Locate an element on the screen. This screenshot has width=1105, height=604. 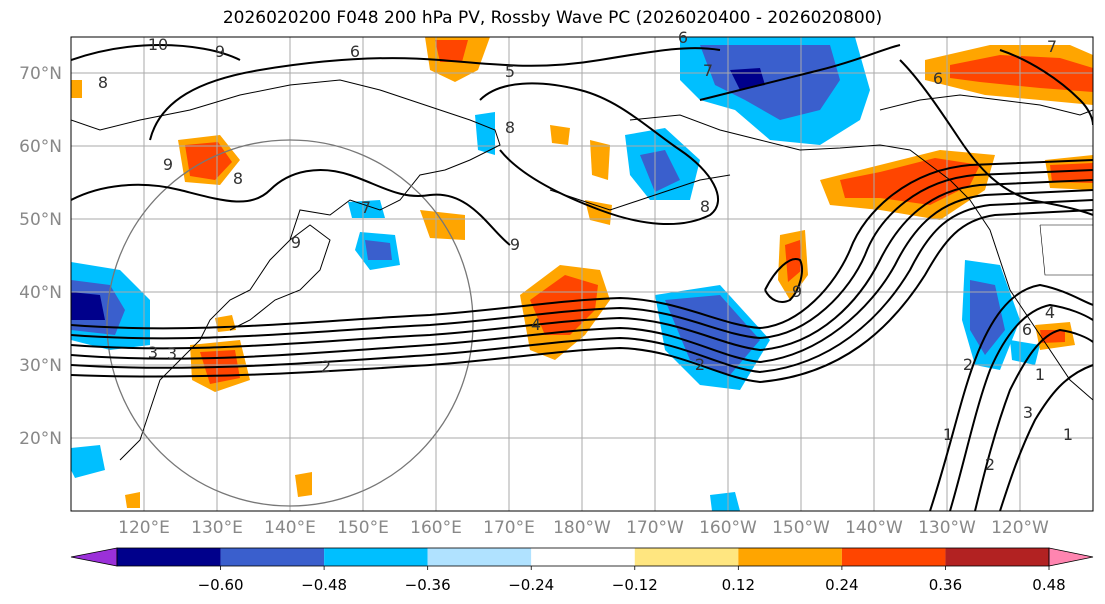
colorbar-label: −0.60 is located at coordinates (221, 585).